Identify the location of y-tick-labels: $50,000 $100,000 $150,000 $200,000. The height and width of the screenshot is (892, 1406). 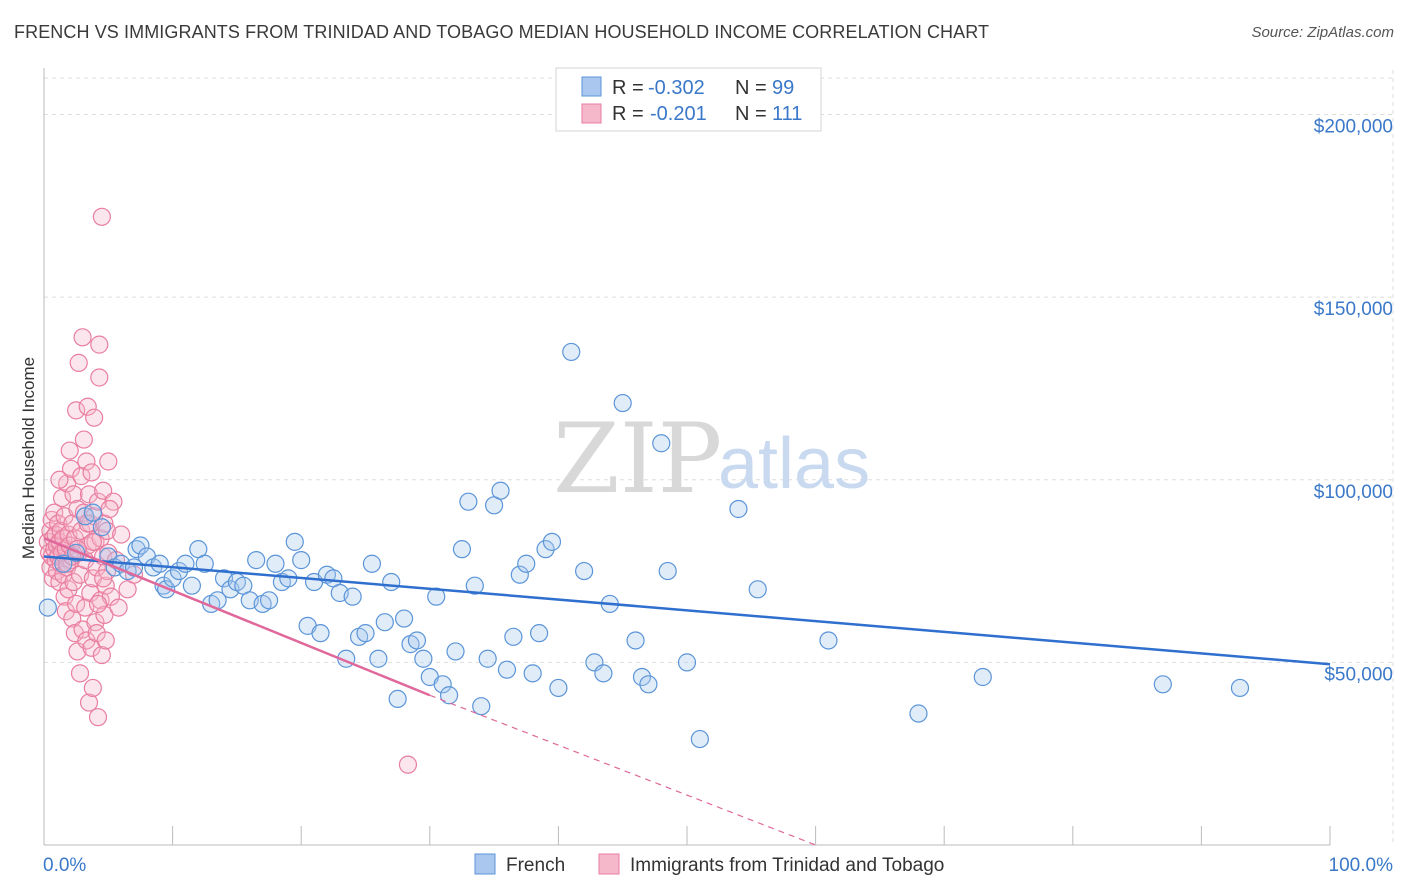
(1353, 401).